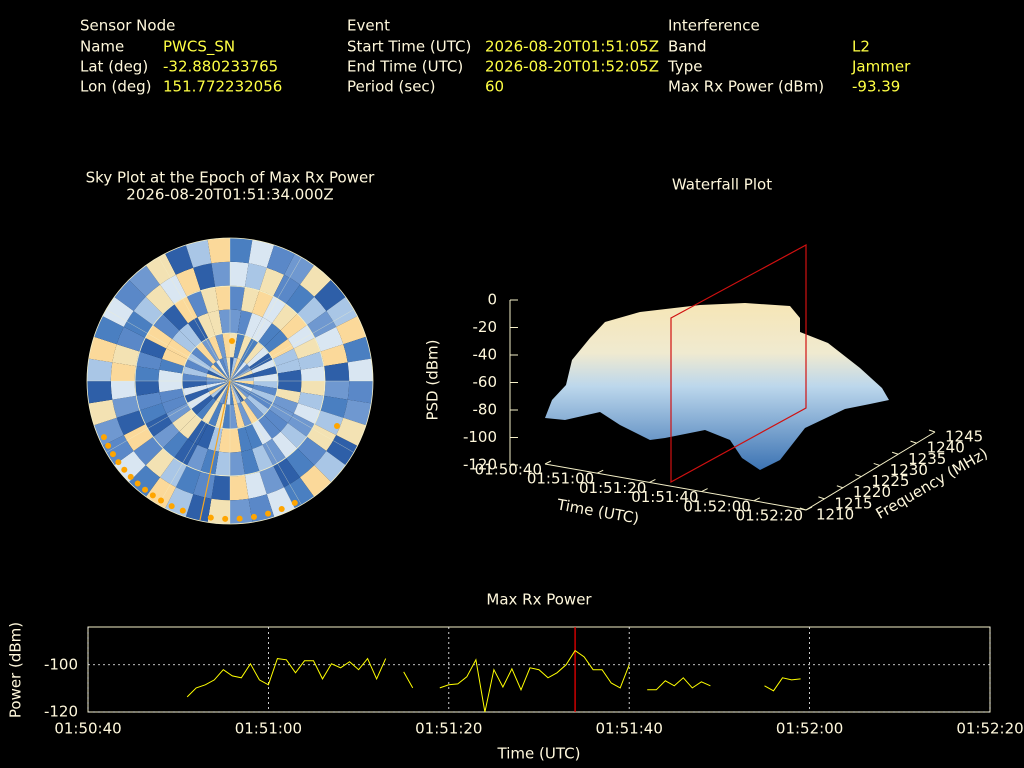  Describe the element at coordinates (268, 729) in the screenshot. I see `x-tick-label: 01:51:00` at that location.